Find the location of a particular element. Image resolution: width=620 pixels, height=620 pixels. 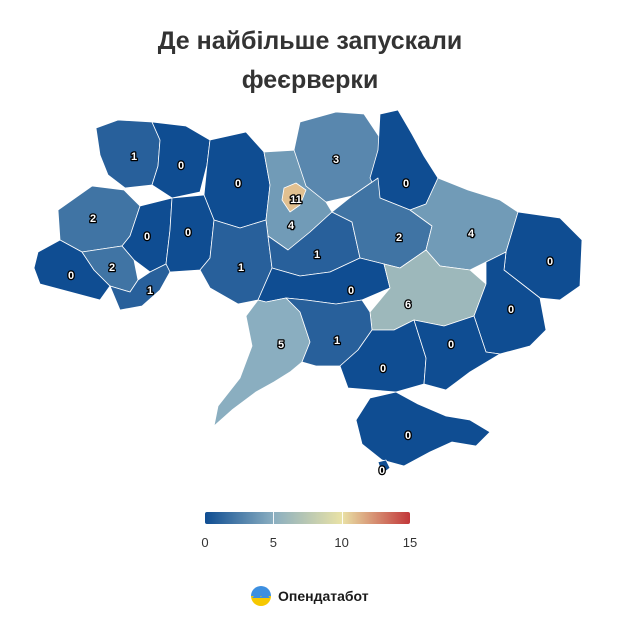

region-crimea is located at coordinates (423, 429).